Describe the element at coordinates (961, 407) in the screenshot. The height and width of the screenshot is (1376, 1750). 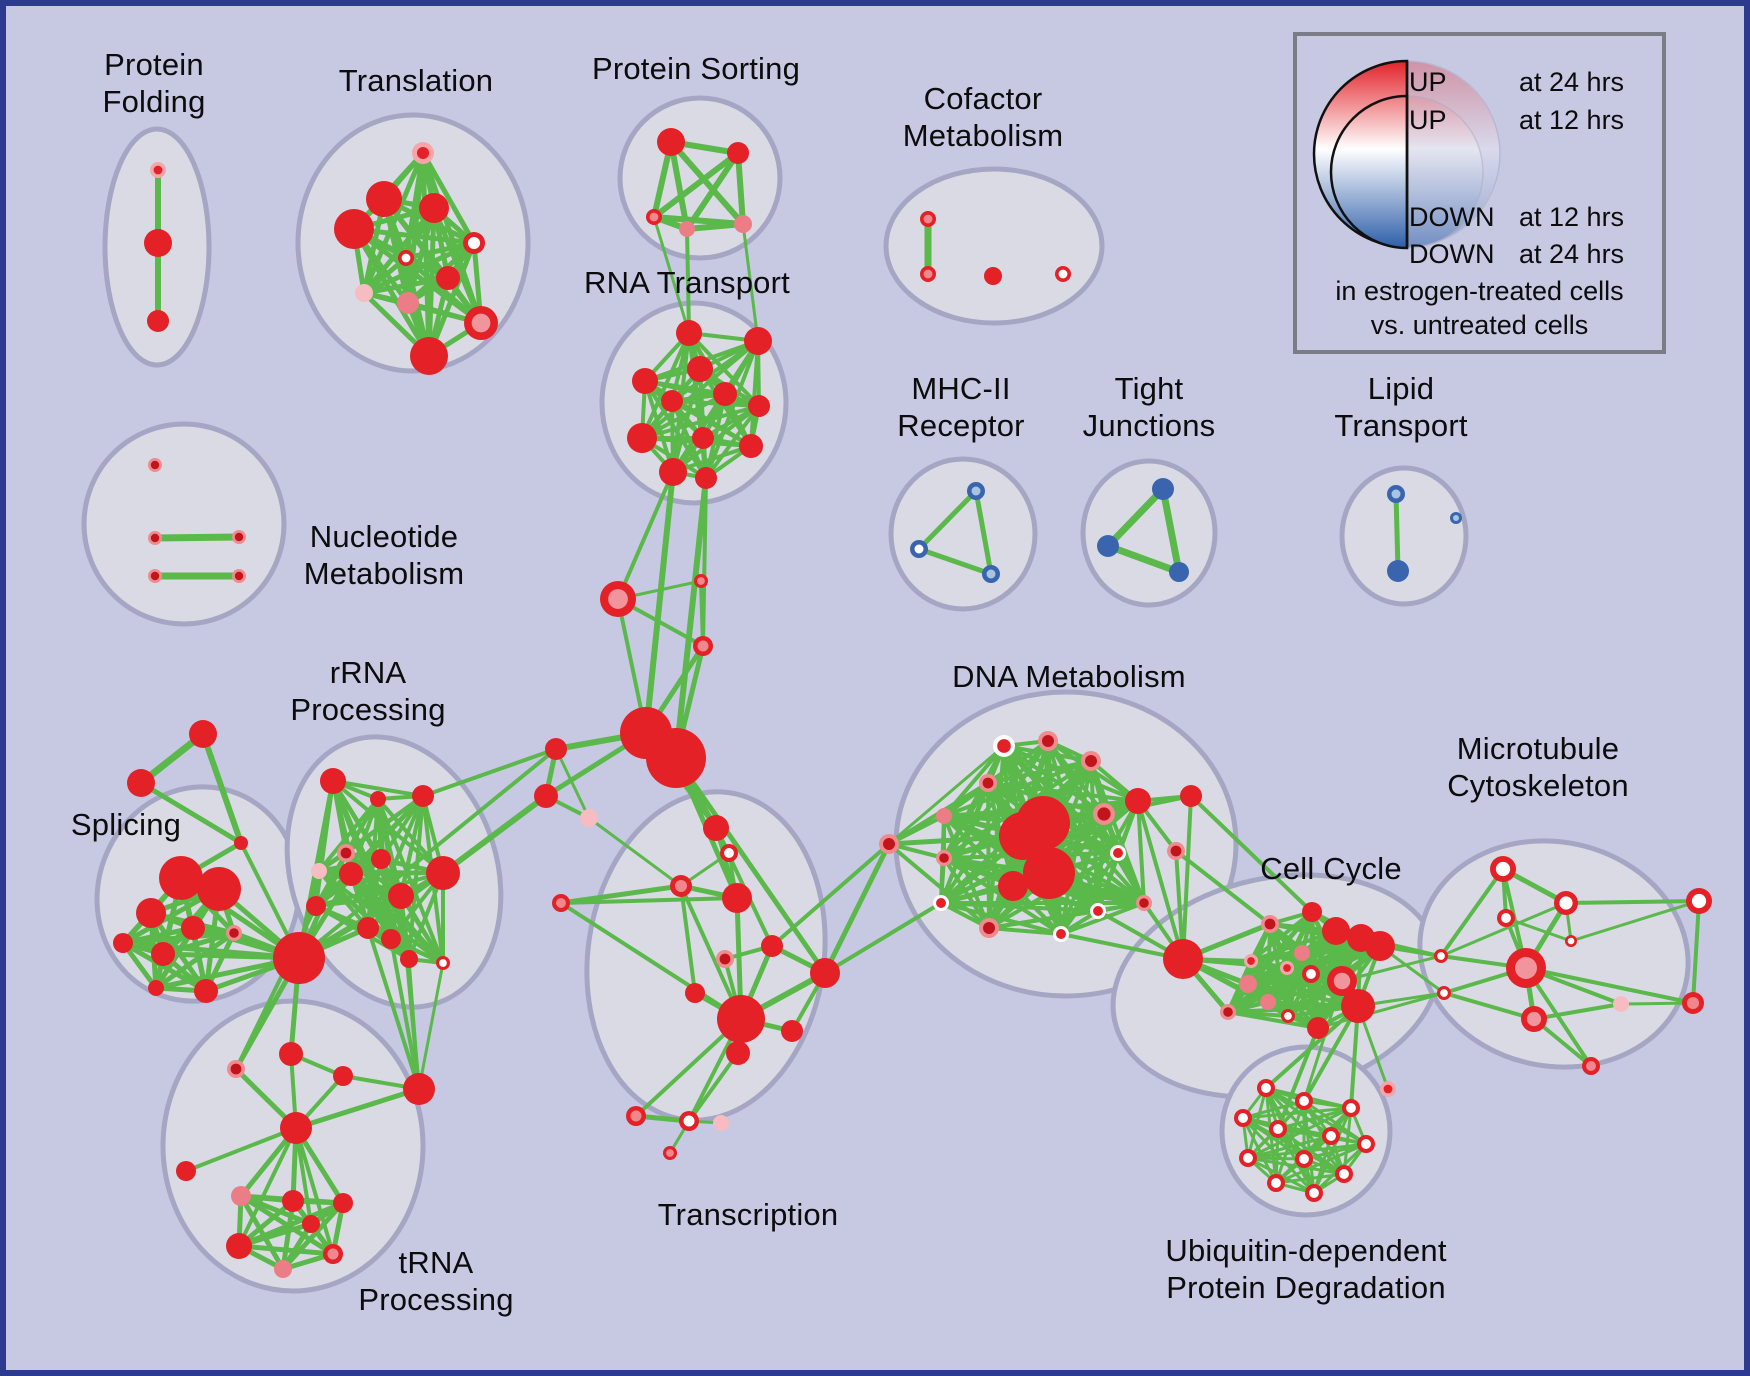
I see `cluster-label-mhc-ii-receptor: MHC-II Receptor` at that location.